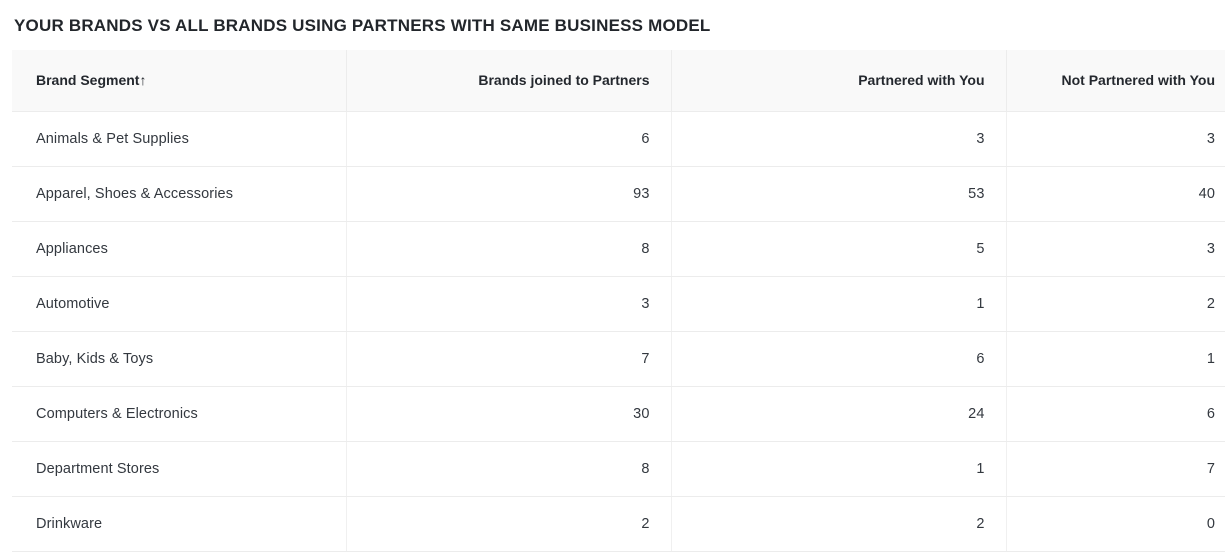 The height and width of the screenshot is (553, 1225). Describe the element at coordinates (179, 139) in the screenshot. I see `segment-cell: Animals & Pet Supplies` at that location.